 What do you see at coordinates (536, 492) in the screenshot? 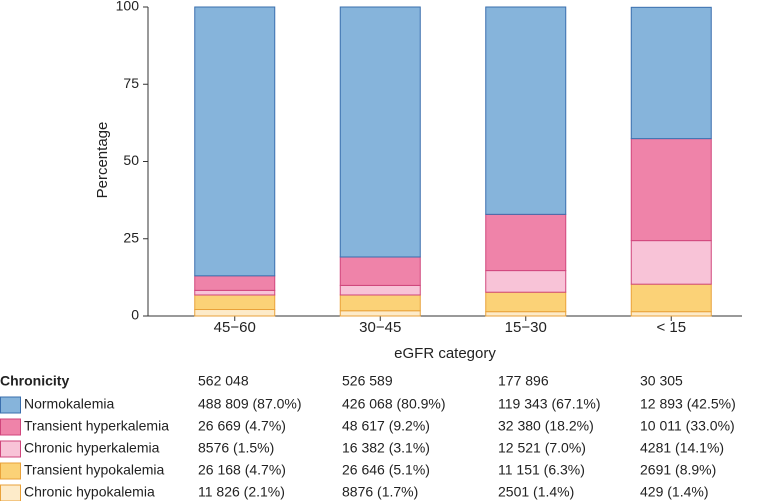
I see `table-cell: 2501 (1.4%)` at bounding box center [536, 492].